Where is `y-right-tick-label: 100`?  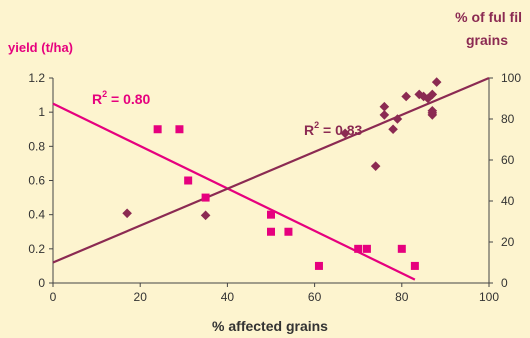 y-right-tick-label: 100 is located at coordinates (511, 78).